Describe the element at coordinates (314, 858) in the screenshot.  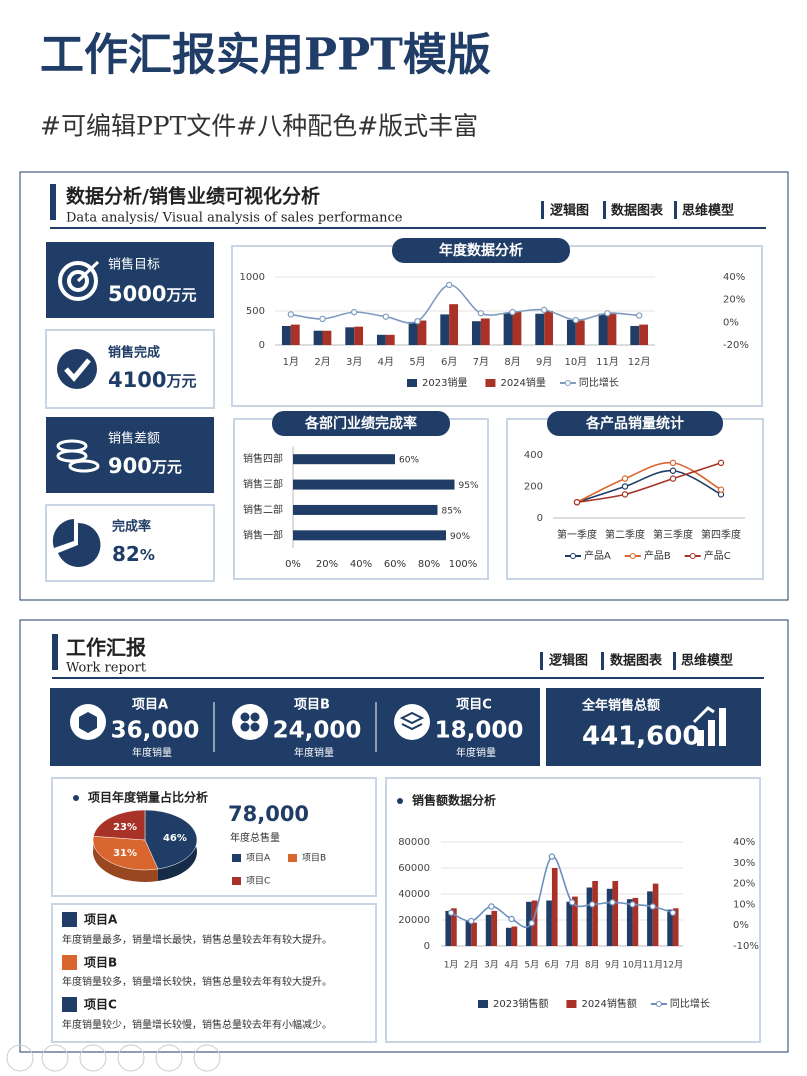
I see `legend-label: 项目B` at that location.